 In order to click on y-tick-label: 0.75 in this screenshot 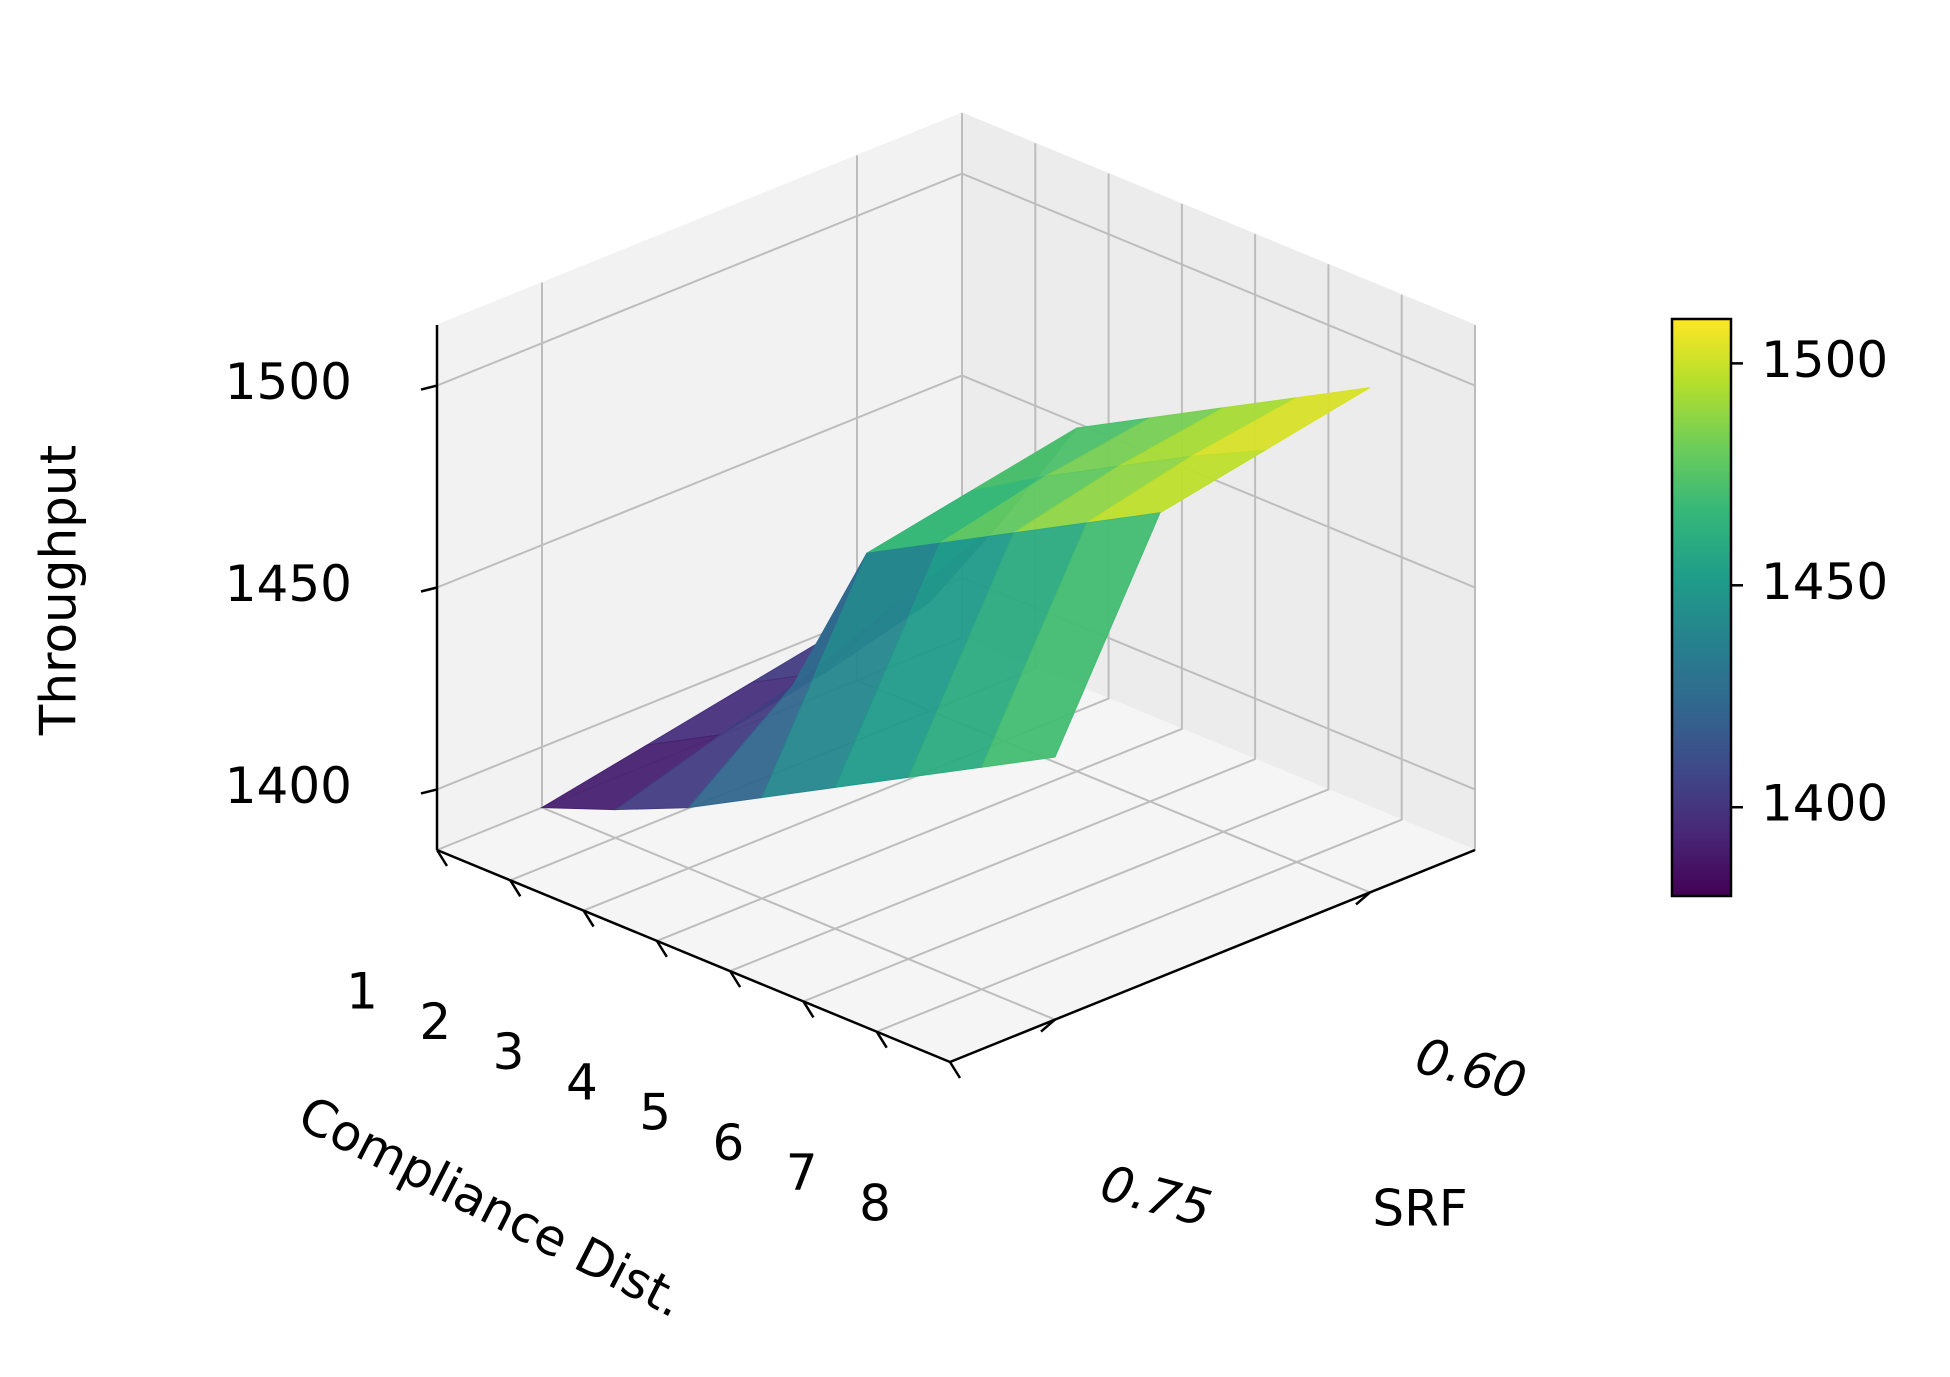, I will do `click(1156, 1196)`.